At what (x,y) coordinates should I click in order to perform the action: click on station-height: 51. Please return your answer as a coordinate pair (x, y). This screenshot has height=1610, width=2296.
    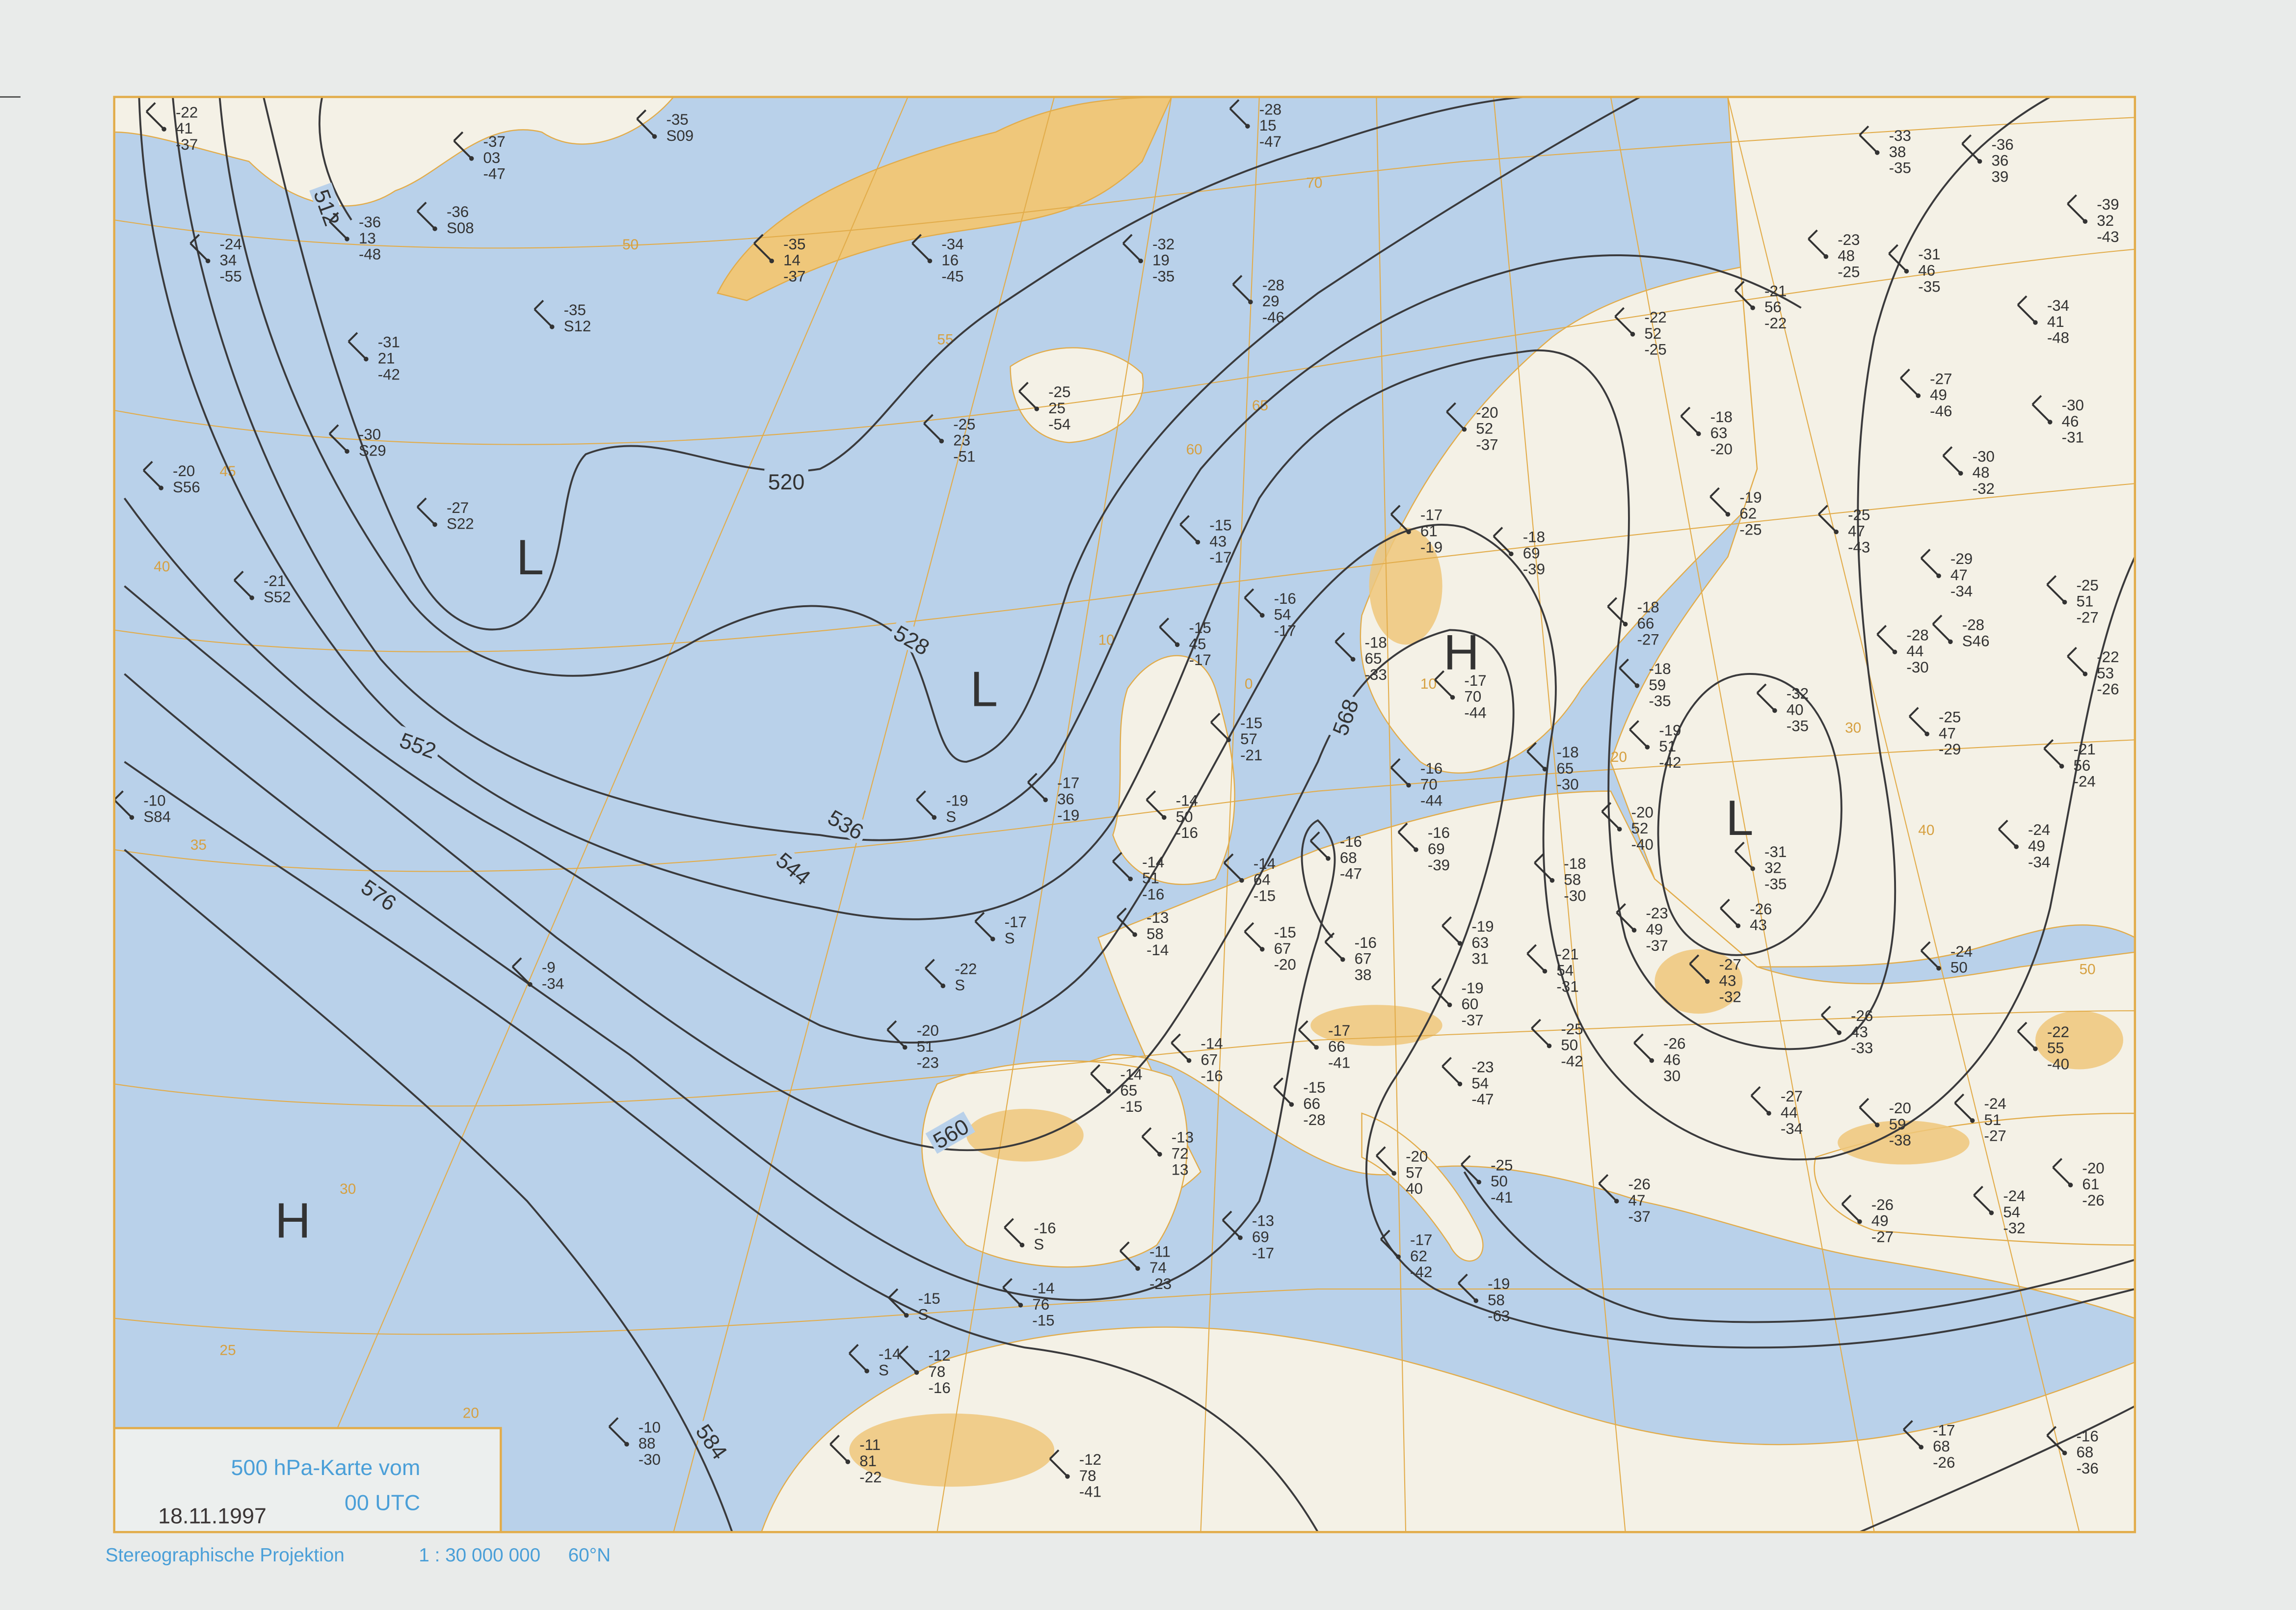
    Looking at the image, I should click on (925, 1046).